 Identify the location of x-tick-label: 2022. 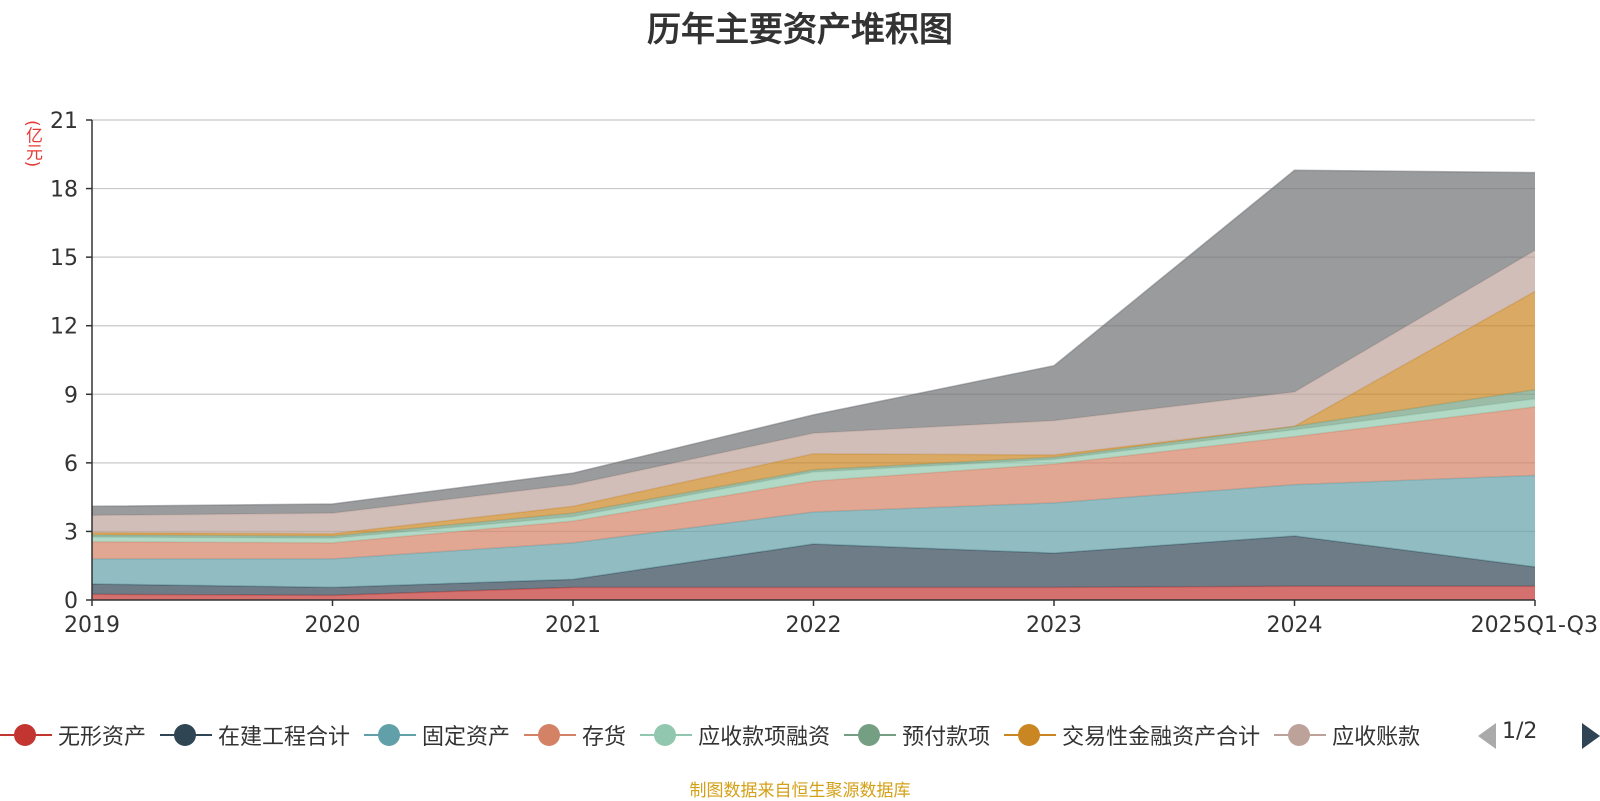
(814, 625).